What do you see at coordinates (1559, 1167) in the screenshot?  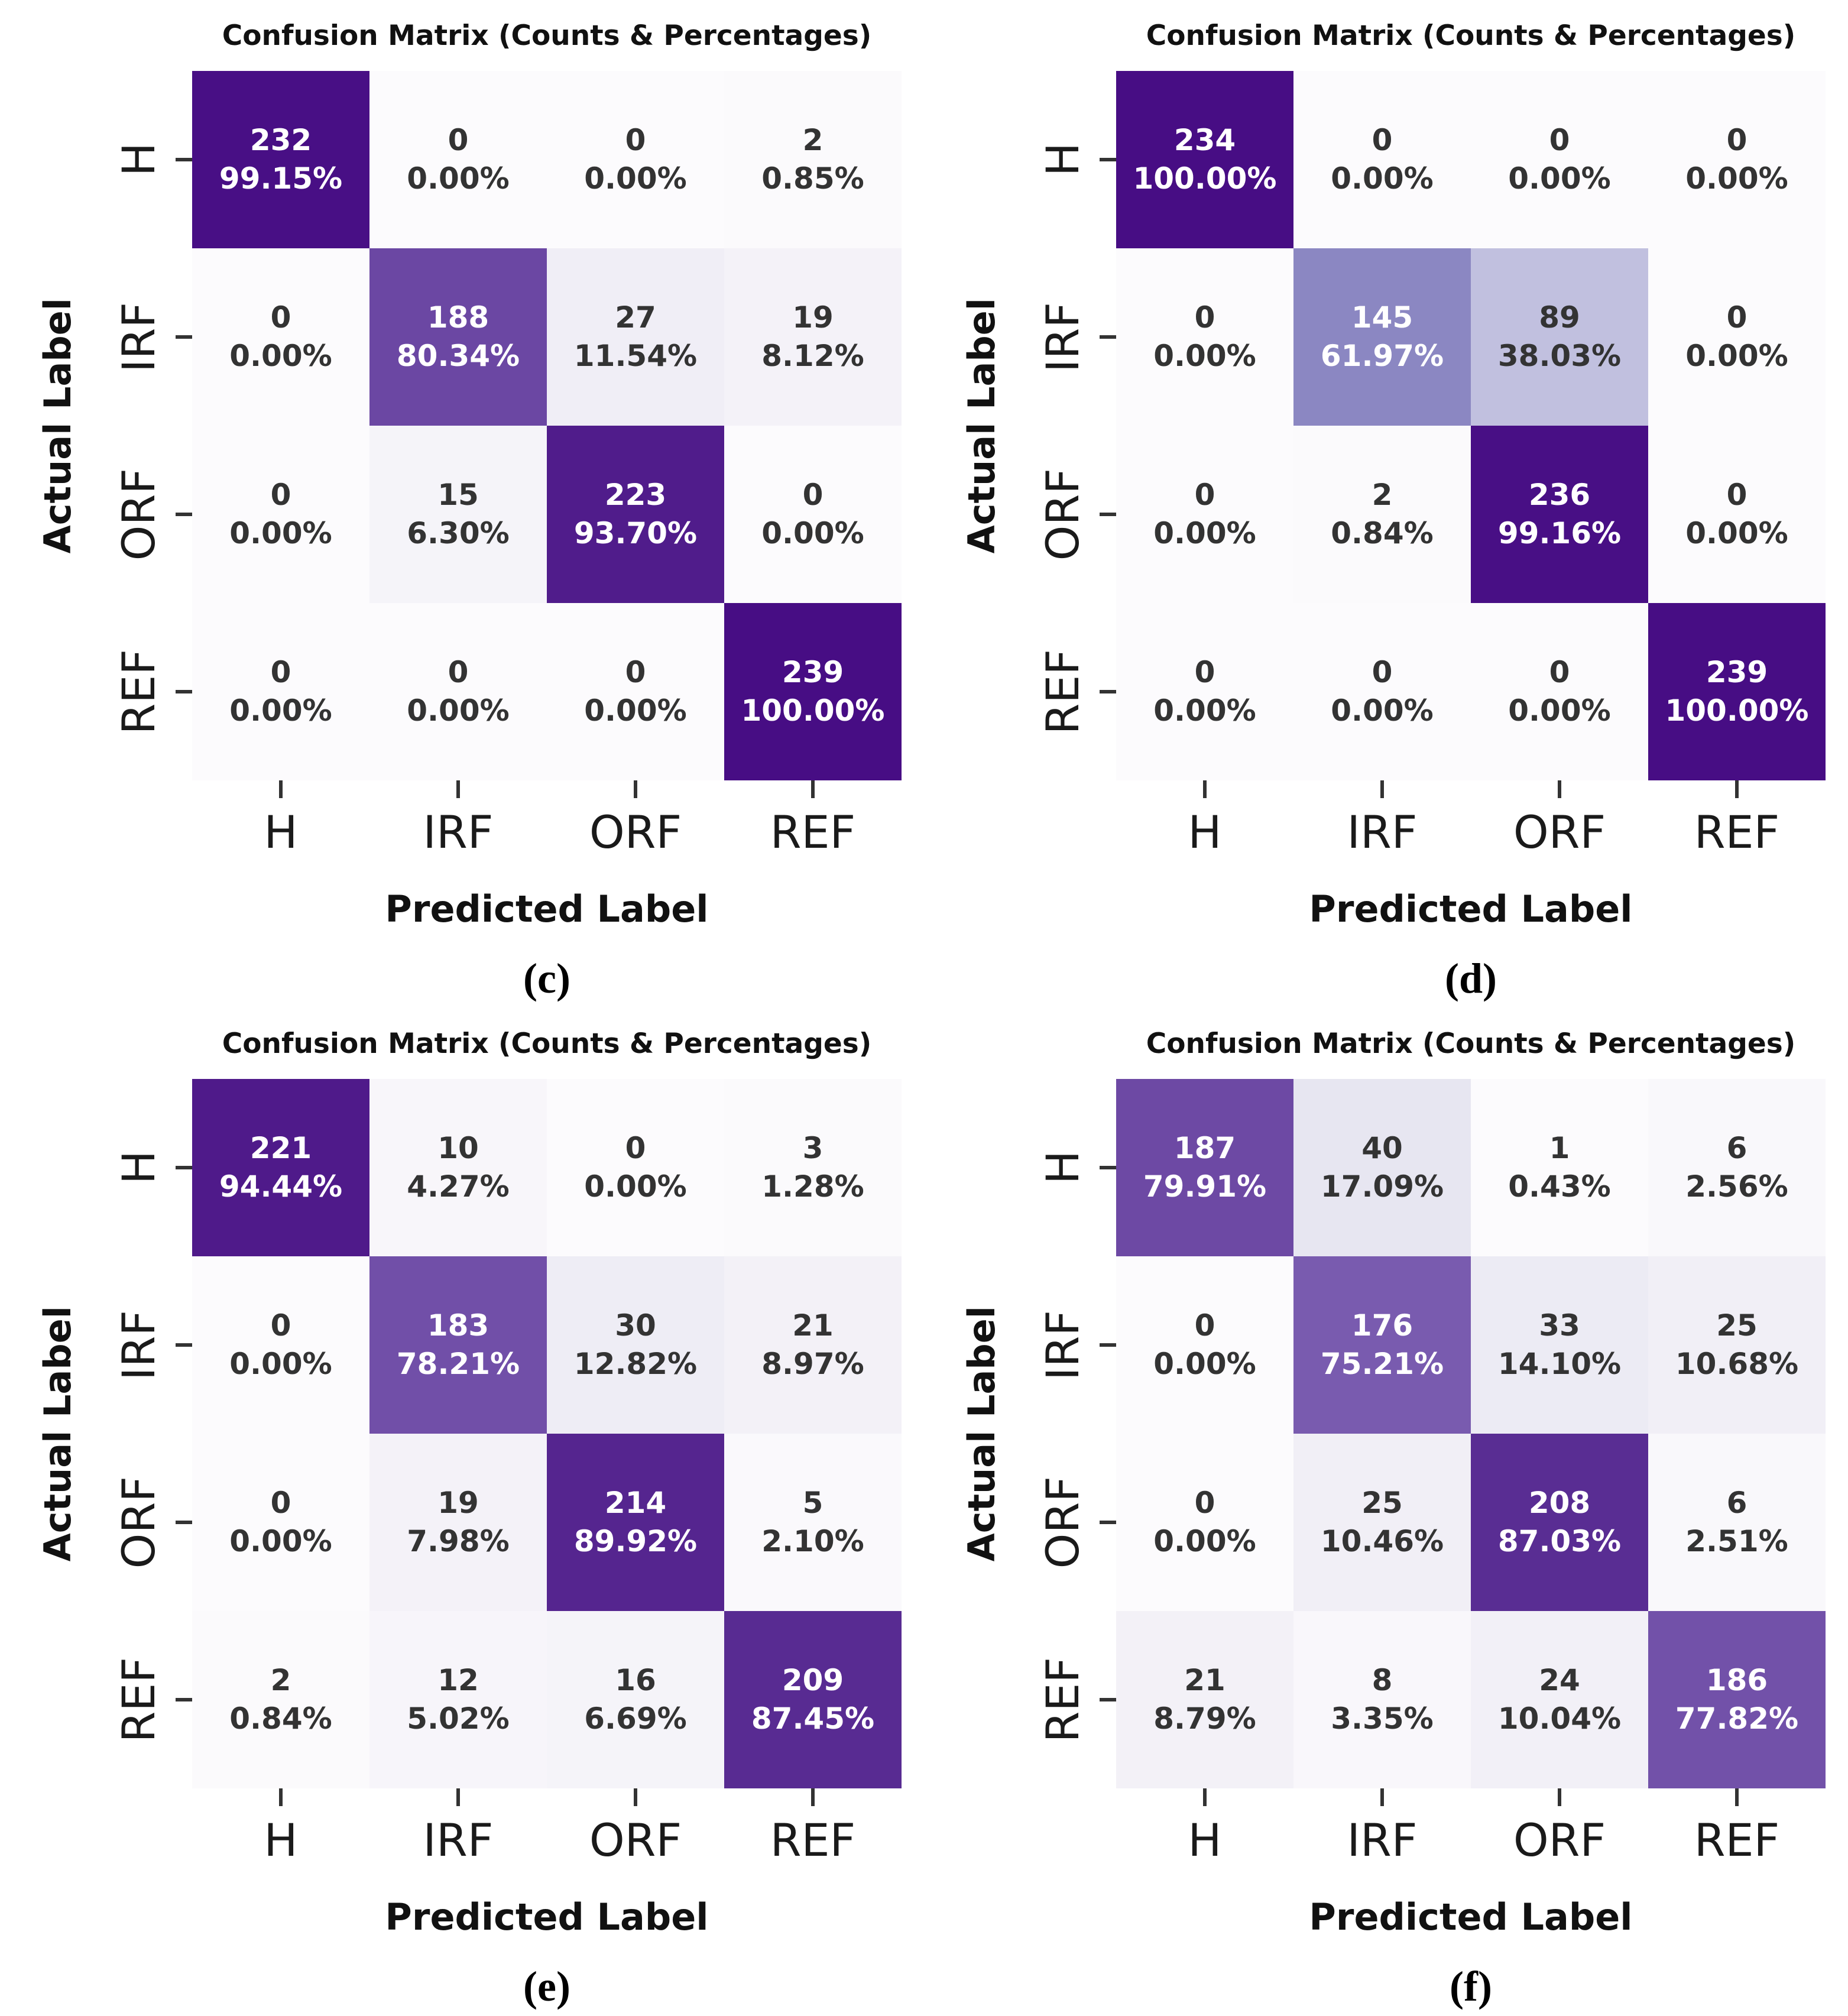 I see `heatmap-cell: 1 0.43%` at bounding box center [1559, 1167].